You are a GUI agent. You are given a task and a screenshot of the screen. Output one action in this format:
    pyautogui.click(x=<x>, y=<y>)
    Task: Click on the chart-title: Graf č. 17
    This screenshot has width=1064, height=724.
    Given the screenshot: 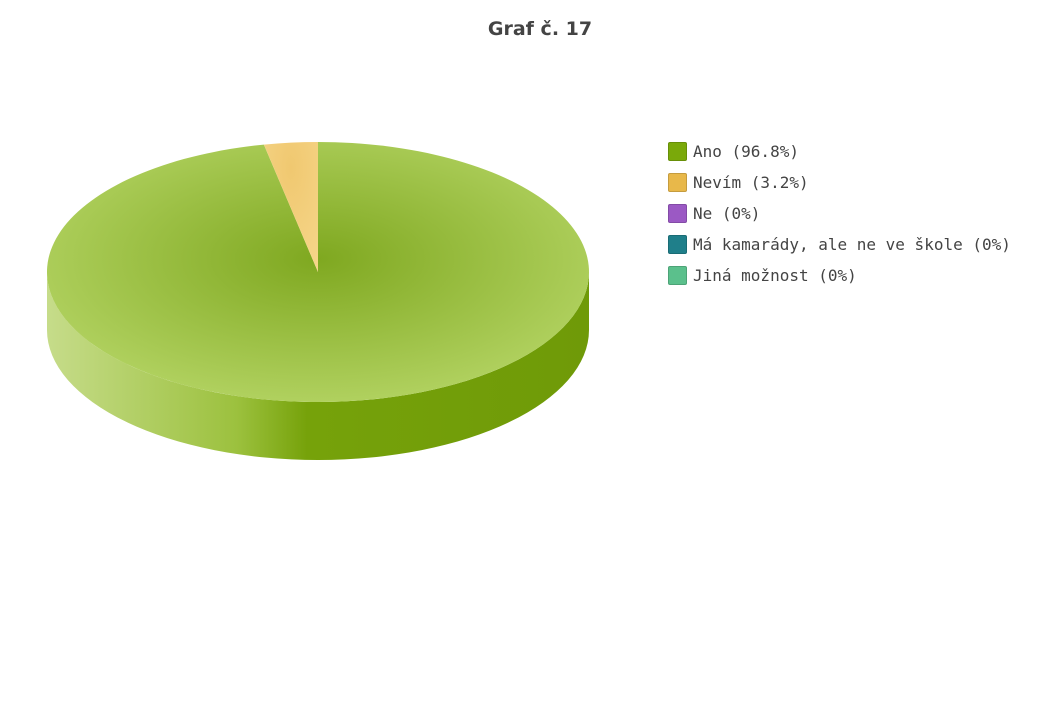 What is the action you would take?
    pyautogui.click(x=540, y=29)
    